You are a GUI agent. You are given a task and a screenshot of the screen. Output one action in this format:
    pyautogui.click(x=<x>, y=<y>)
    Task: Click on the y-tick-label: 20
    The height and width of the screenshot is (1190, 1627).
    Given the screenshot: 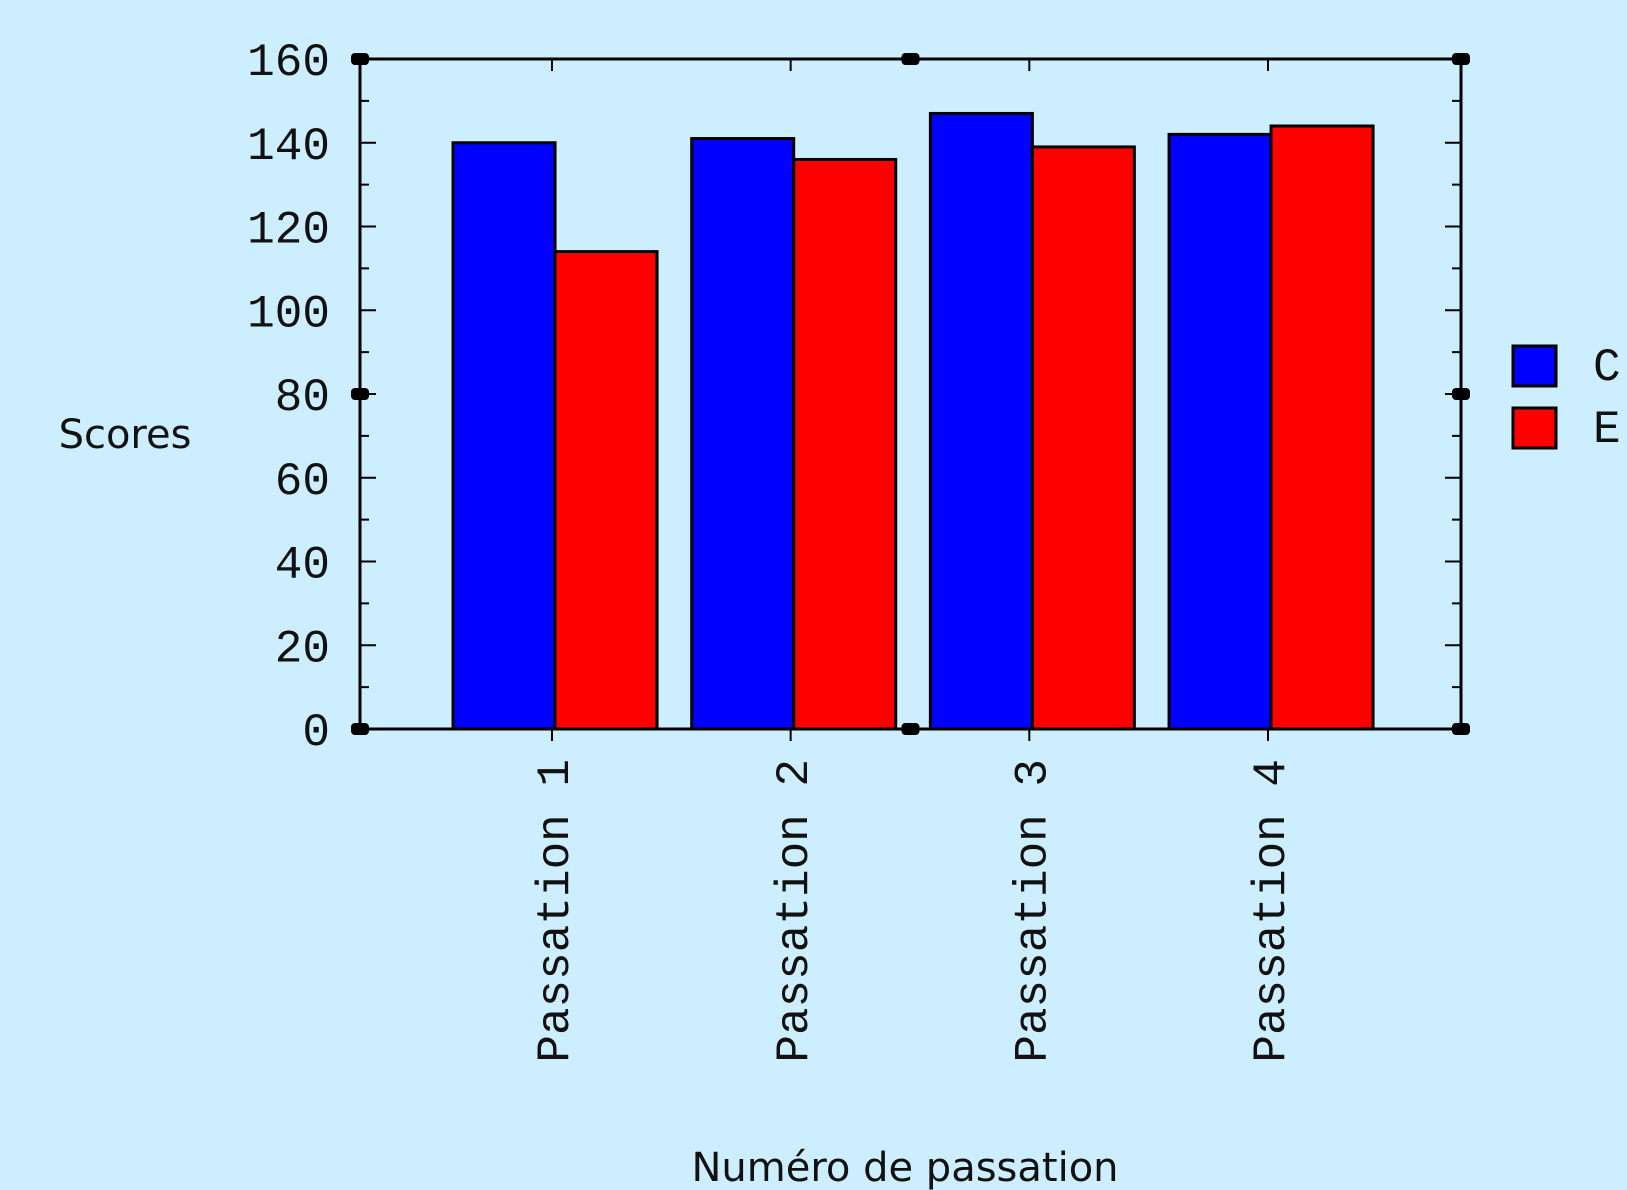 What is the action you would take?
    pyautogui.click(x=302, y=649)
    